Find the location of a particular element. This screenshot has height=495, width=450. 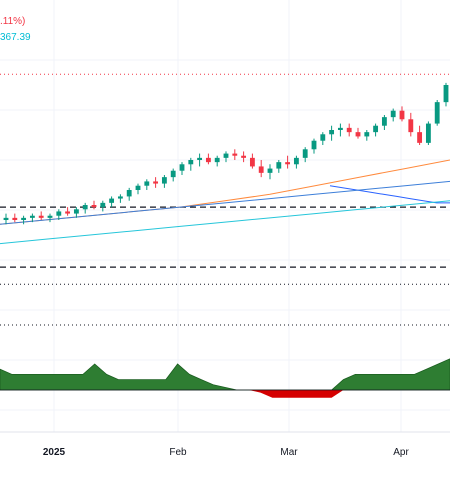

x-axis: 2025 Feb Mar Apr is located at coordinates (226, 452).